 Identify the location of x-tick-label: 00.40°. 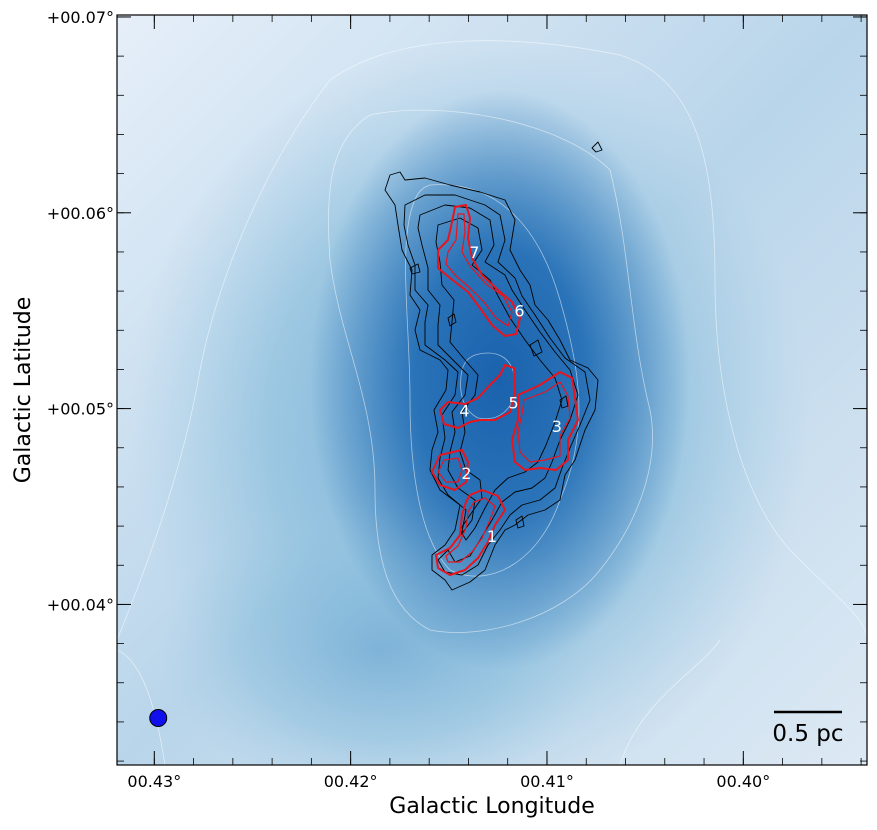
(743, 781).